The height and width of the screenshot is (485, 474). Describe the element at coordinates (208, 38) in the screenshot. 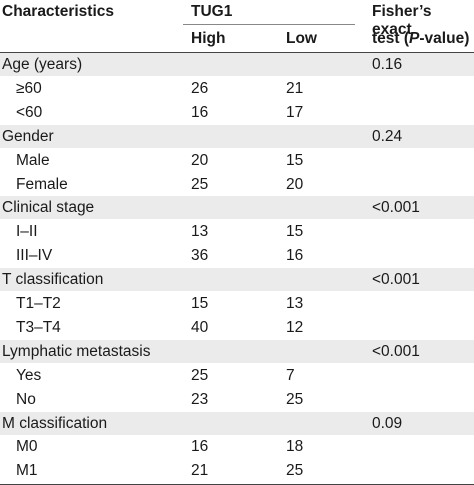

I see `high-header: High` at that location.